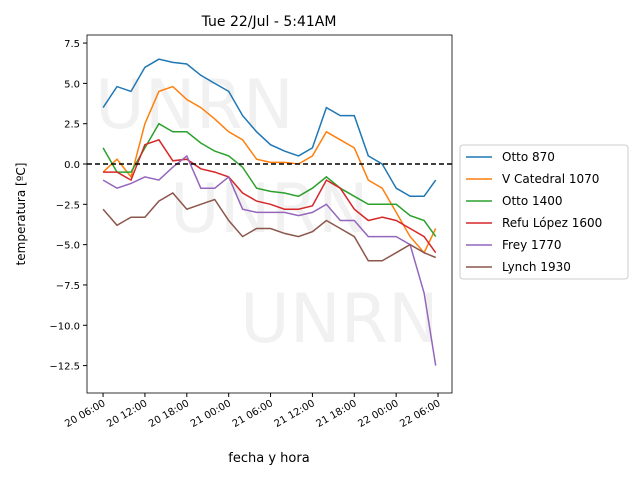  I want to click on legend-box, so click(544, 212).